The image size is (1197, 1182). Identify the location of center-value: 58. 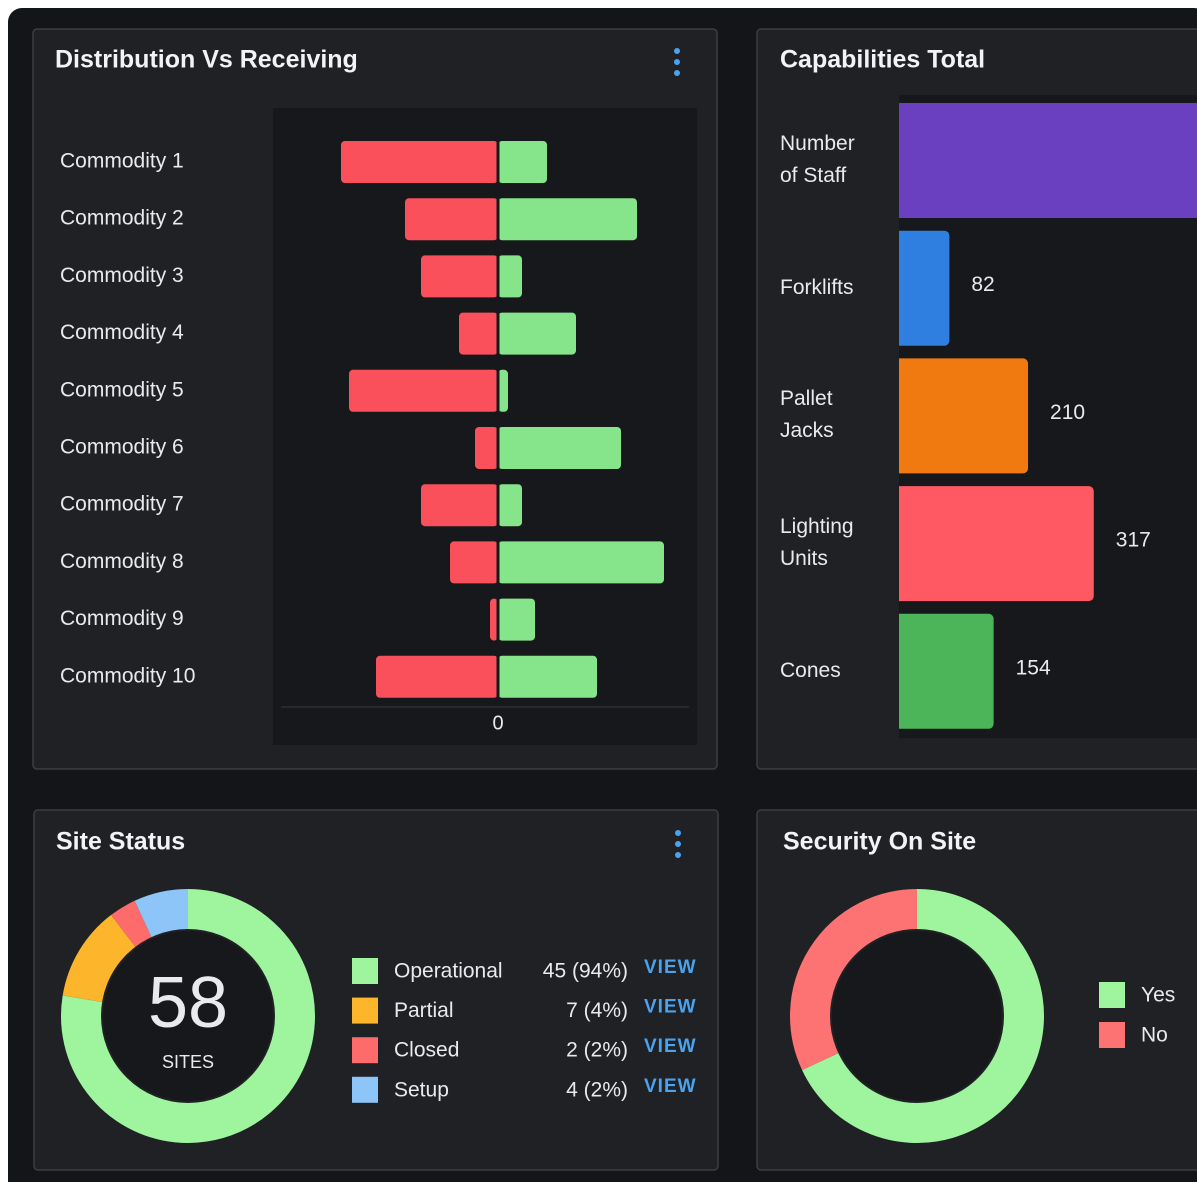
(188, 1003).